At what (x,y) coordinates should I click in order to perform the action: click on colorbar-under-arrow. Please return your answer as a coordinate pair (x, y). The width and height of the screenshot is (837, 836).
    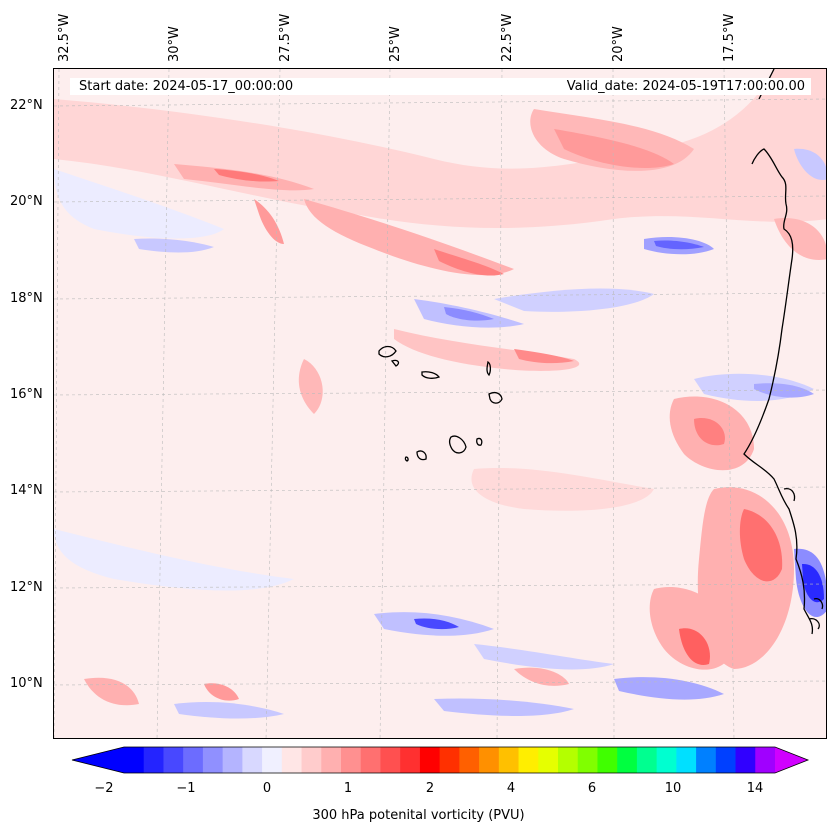
    Looking at the image, I should click on (98, 760).